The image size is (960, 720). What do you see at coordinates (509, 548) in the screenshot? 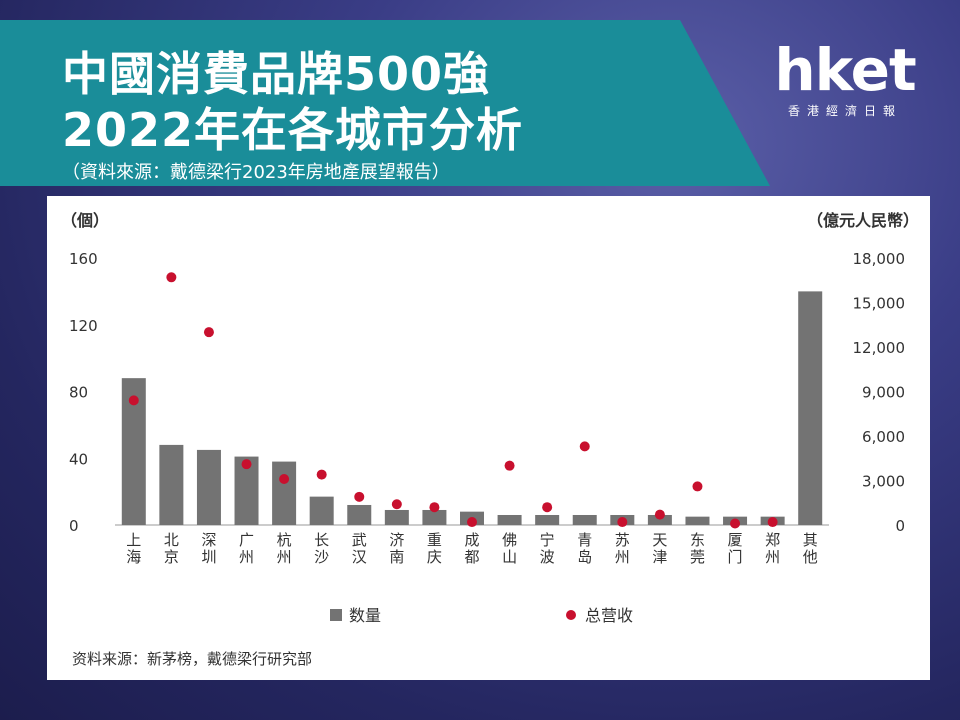
I see `x-tick-label-佛山: 佛山` at bounding box center [509, 548].